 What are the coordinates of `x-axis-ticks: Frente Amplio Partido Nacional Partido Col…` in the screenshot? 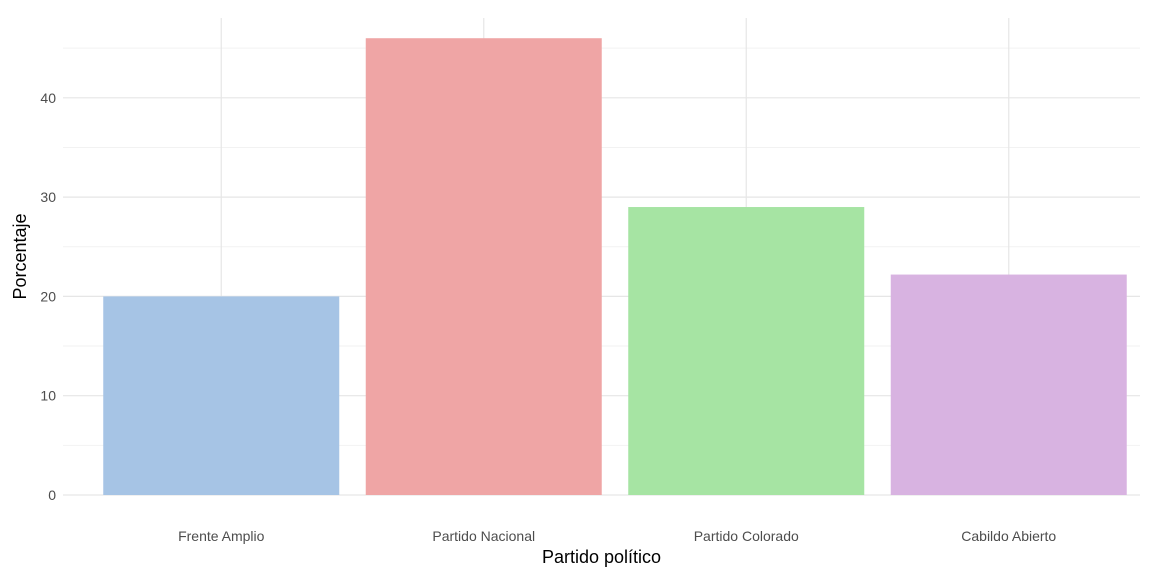 It's located at (617, 536).